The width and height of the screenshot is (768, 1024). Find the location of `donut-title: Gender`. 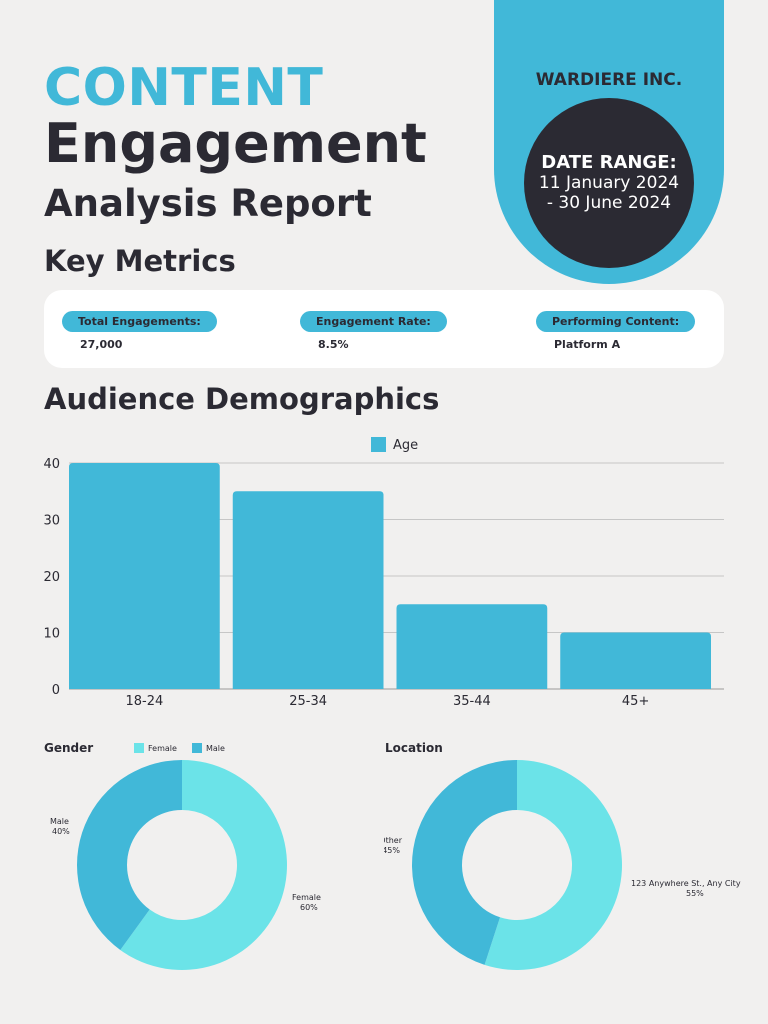

donut-title: Gender is located at coordinates (68, 748).